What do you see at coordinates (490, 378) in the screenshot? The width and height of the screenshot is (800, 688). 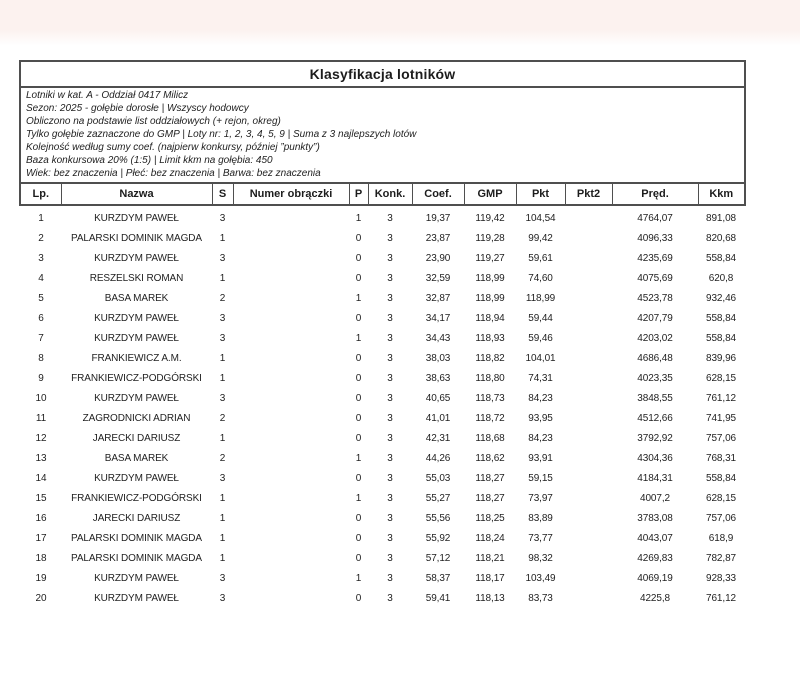 I see `cell-gmp: 118,80` at bounding box center [490, 378].